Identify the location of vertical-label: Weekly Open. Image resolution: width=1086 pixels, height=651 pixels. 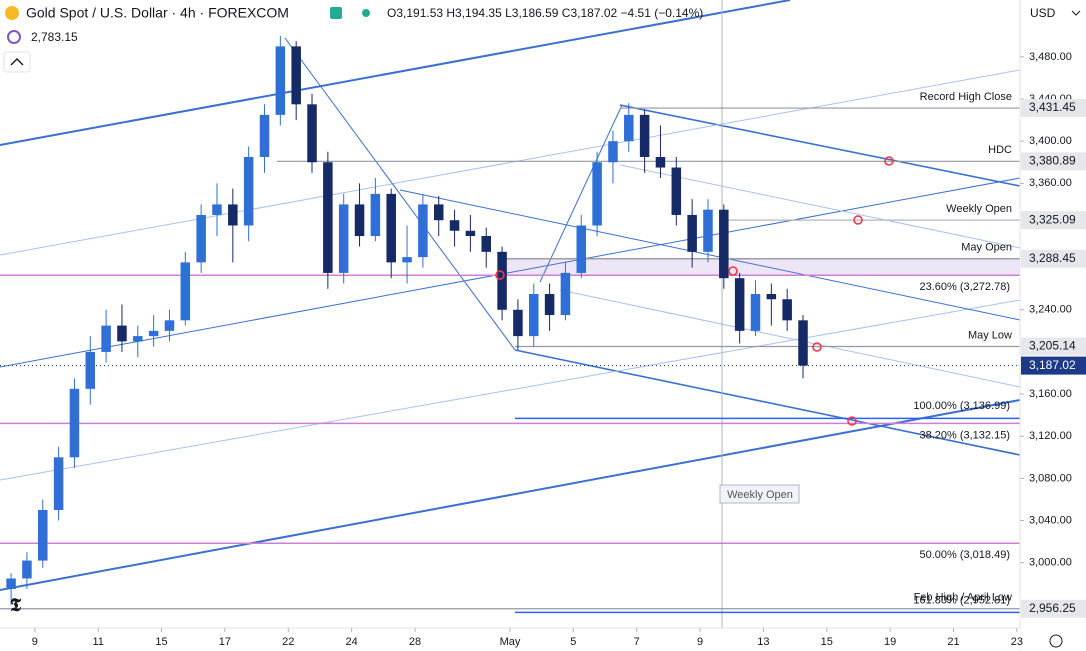
(760, 495).